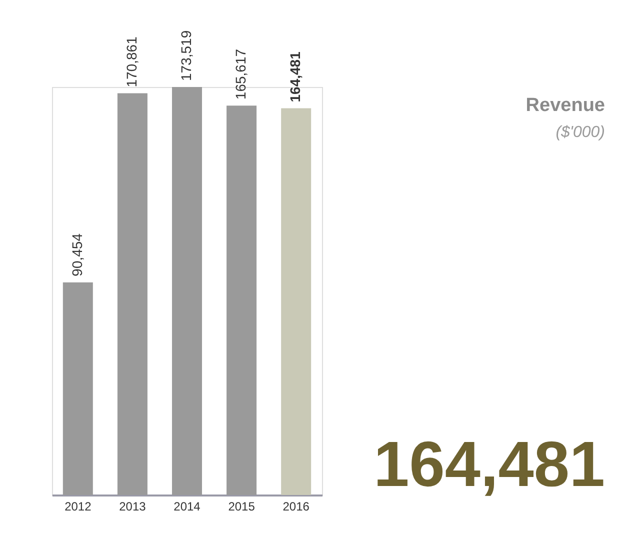 This screenshot has width=630, height=537. Describe the element at coordinates (76, 254) in the screenshot. I see `data-label: 90,454` at that location.